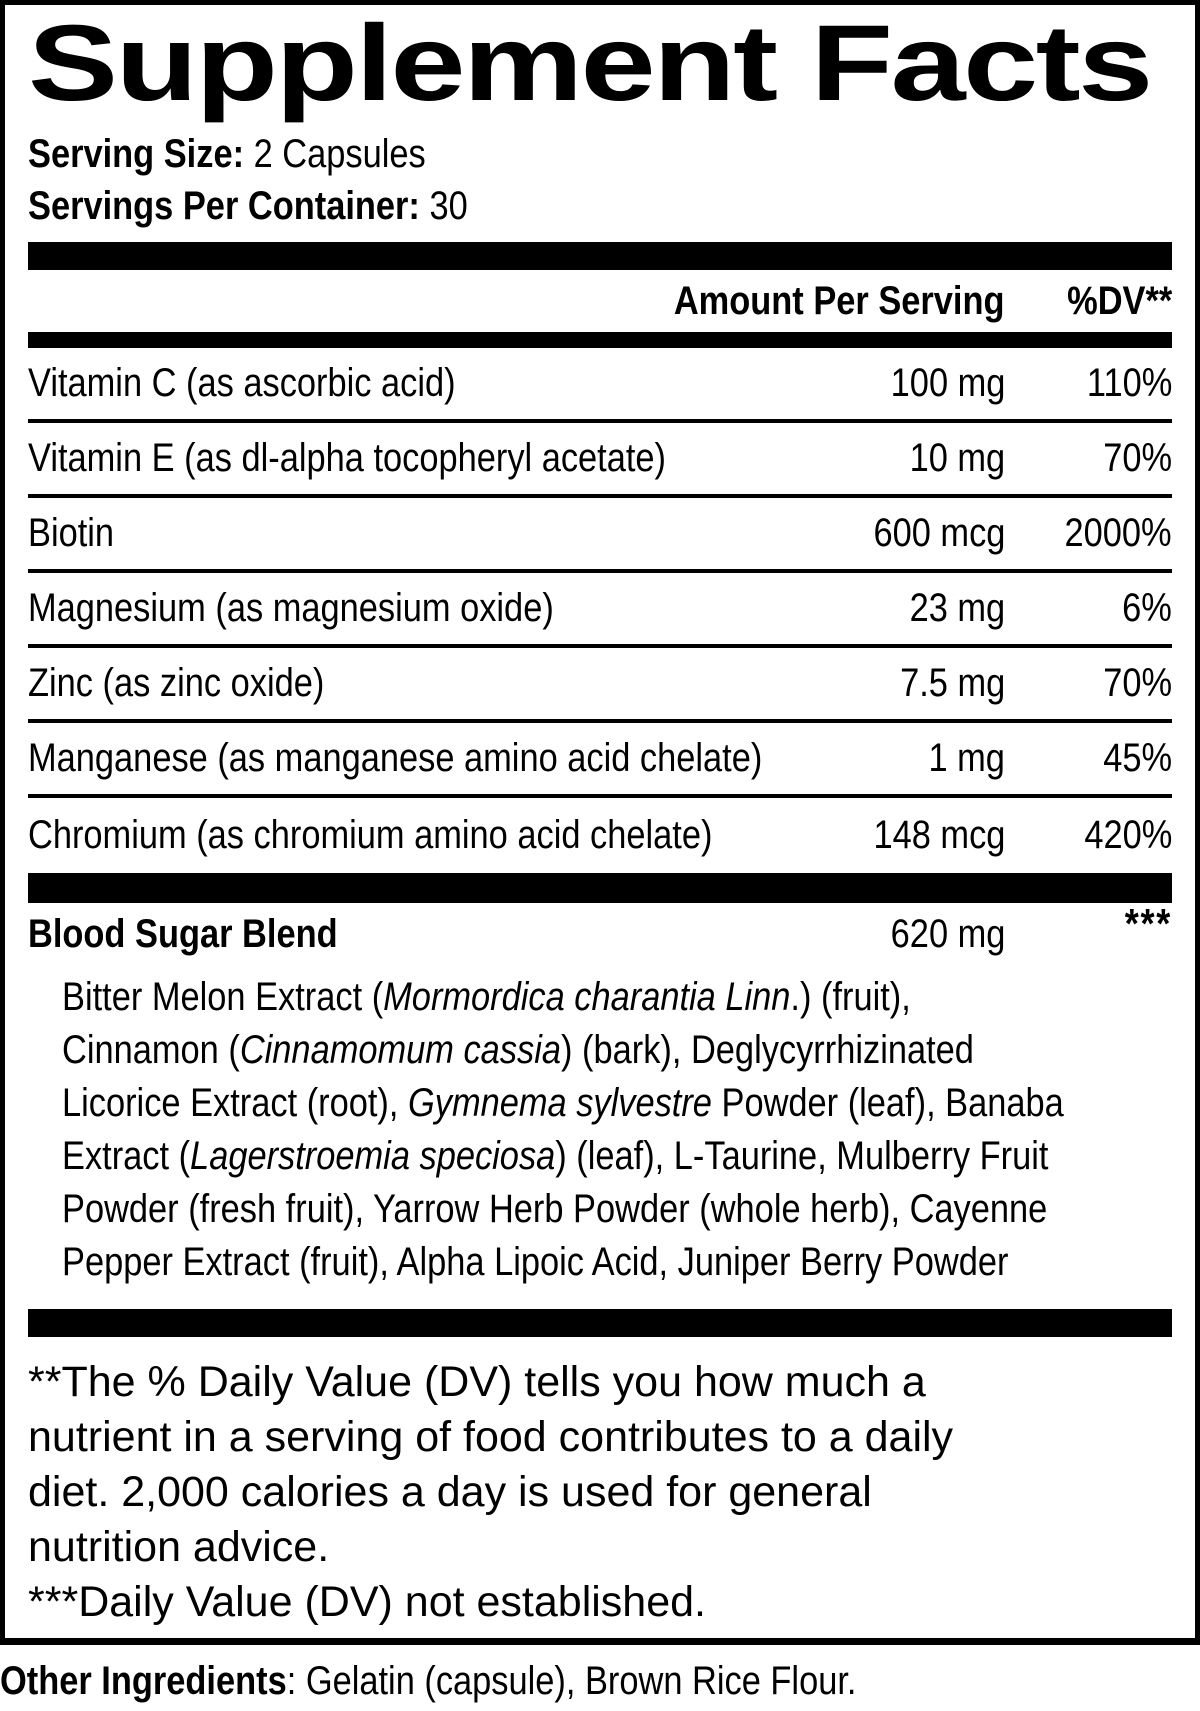 The image size is (1200, 1711). Describe the element at coordinates (176, 683) in the screenshot. I see `nutrient-name: Zinc (as zinc oxide)` at that location.